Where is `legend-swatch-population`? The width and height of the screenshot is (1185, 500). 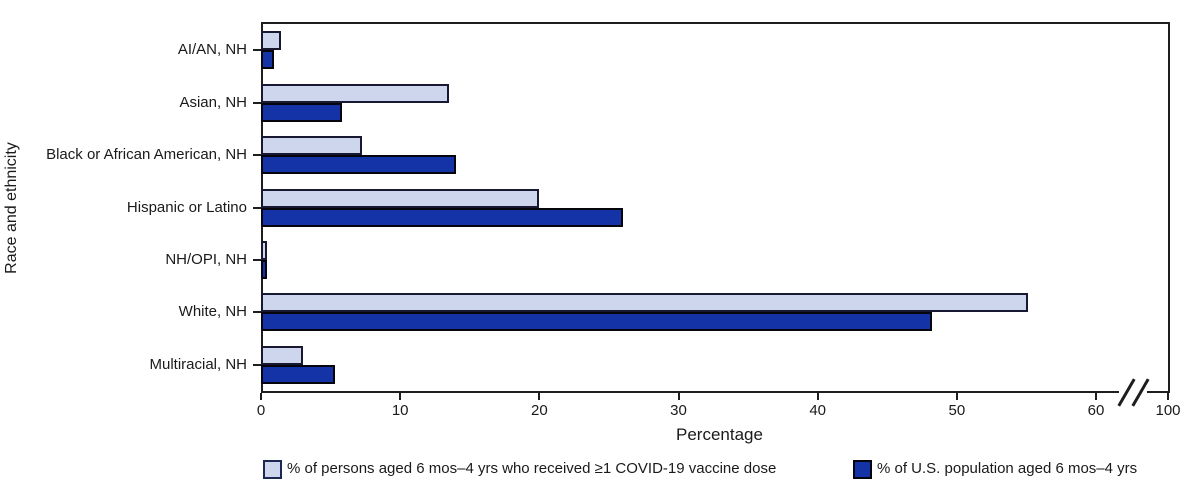 legend-swatch-population is located at coordinates (862, 469).